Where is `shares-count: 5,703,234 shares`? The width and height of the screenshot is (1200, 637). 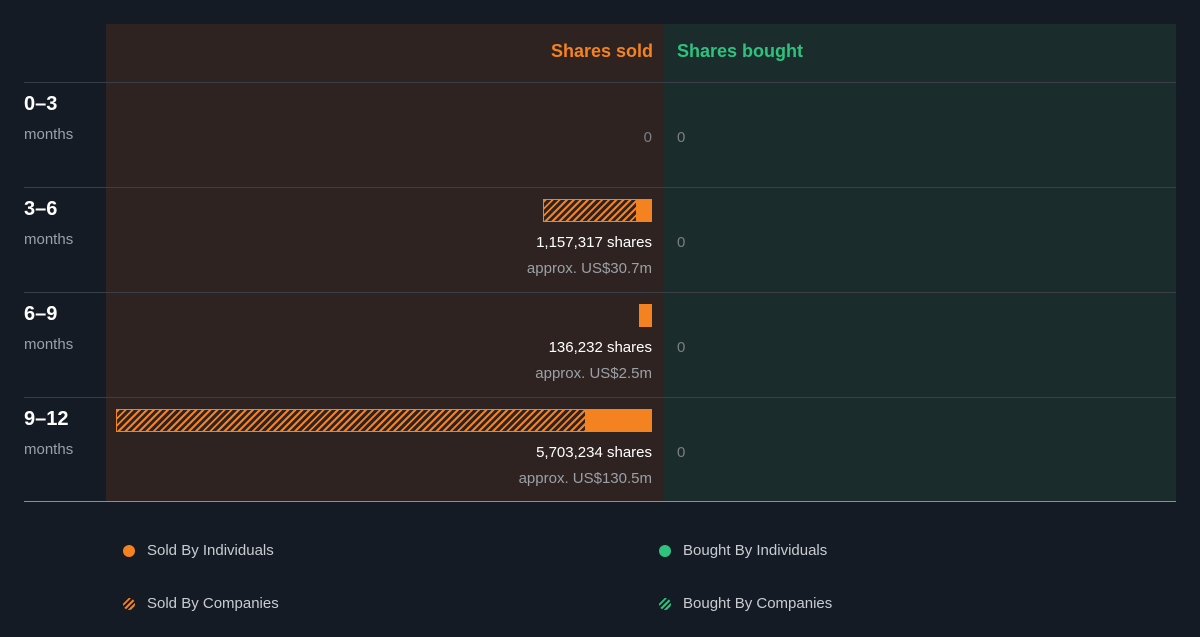
shares-count: 5,703,234 shares is located at coordinates (594, 452).